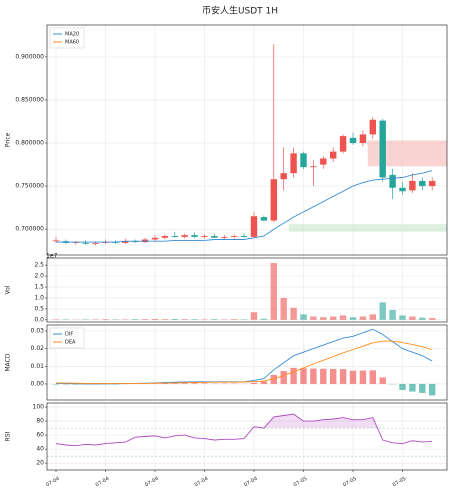 This screenshot has width=457, height=500. Describe the element at coordinates (8, 139) in the screenshot. I see `y-axis-label: Price` at that location.